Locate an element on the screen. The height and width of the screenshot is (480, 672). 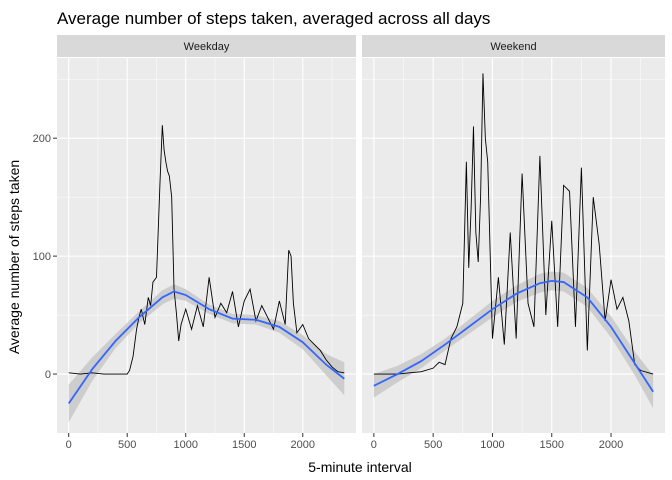
y-tick-label: 100 is located at coordinates (42, 257).